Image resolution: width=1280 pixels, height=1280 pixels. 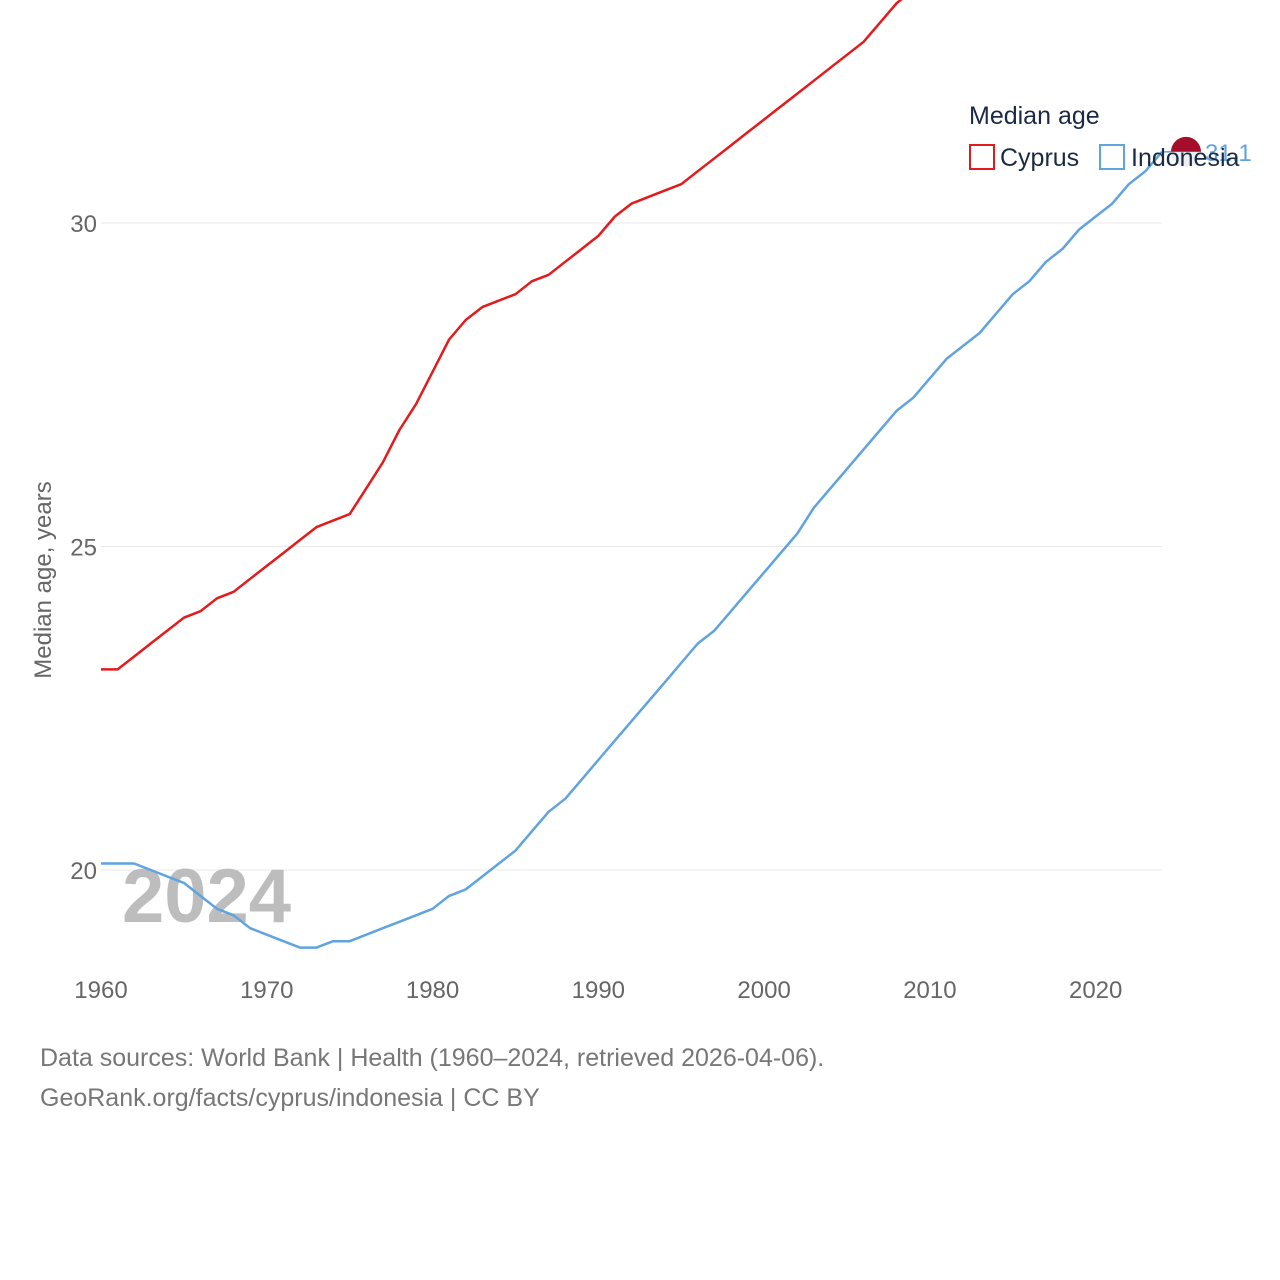 I want to click on legend-title: Median age, so click(x=1034, y=116).